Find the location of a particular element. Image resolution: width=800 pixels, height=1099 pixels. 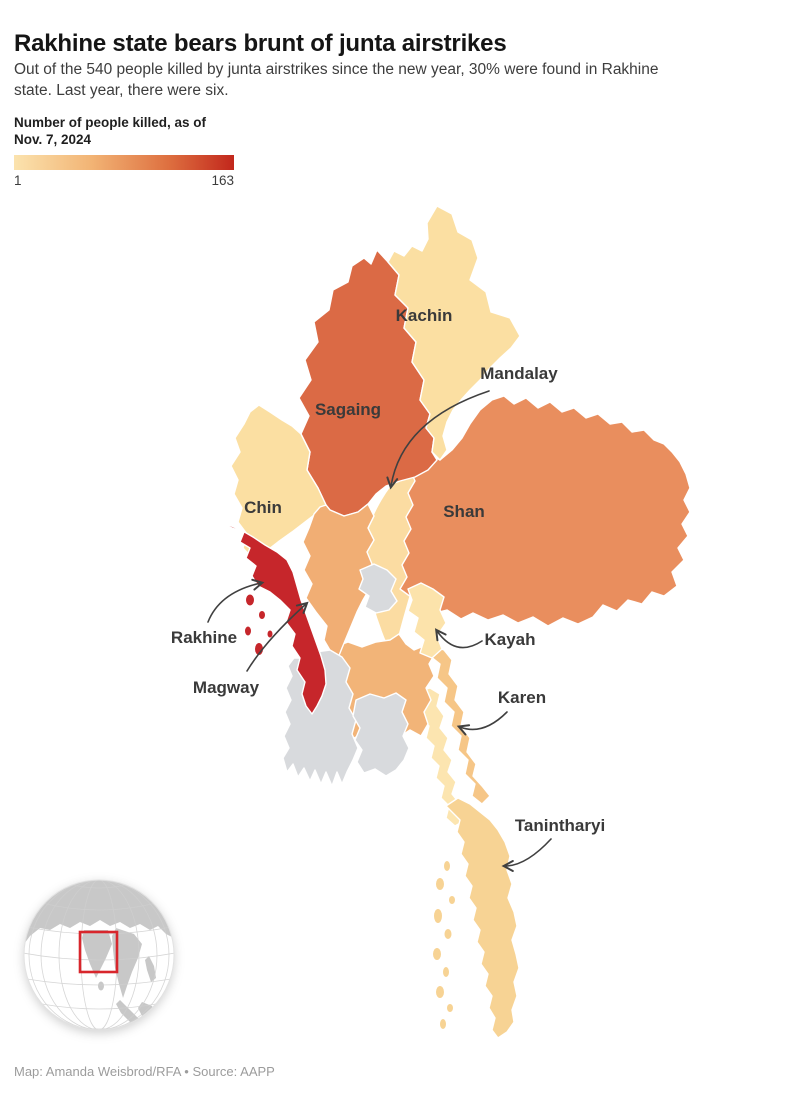

locator-highlight-box is located at coordinates (98, 952).